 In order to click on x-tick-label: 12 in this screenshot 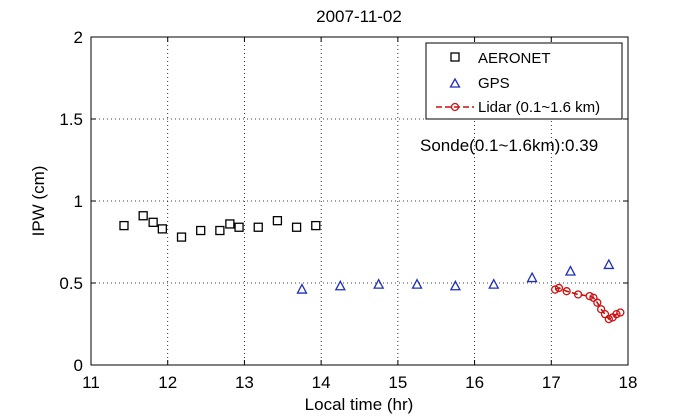, I will do `click(167, 382)`.